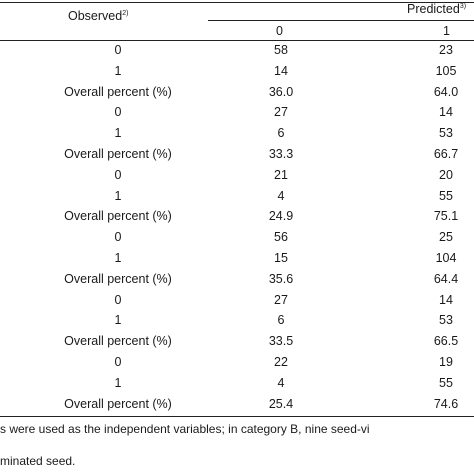 The height and width of the screenshot is (474, 474). I want to click on cell-predicted-0: 25.4, so click(281, 404).